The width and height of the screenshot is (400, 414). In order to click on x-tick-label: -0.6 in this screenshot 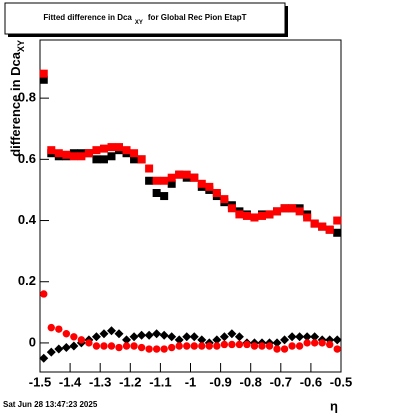, I will do `click(311, 381)`.